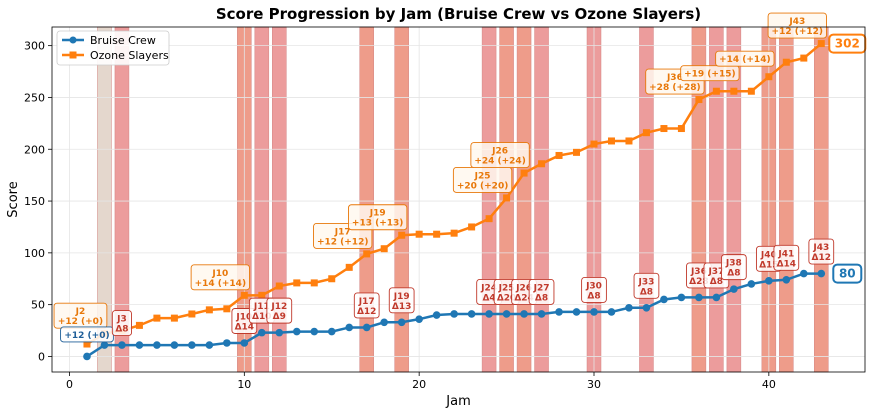 Image resolution: width=872 pixels, height=414 pixels. Describe the element at coordinates (34, 149) in the screenshot. I see `y-tick-label: 200` at that location.